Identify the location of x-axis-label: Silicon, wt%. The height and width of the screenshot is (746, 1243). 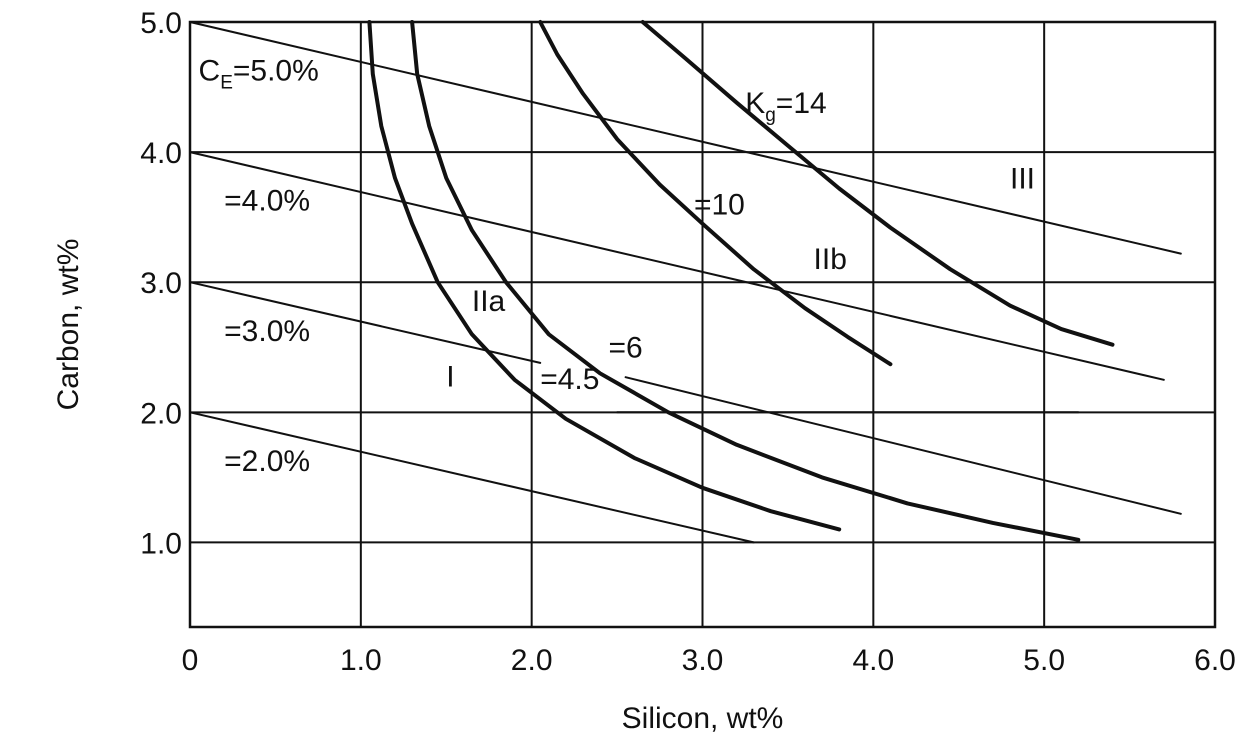
(703, 718).